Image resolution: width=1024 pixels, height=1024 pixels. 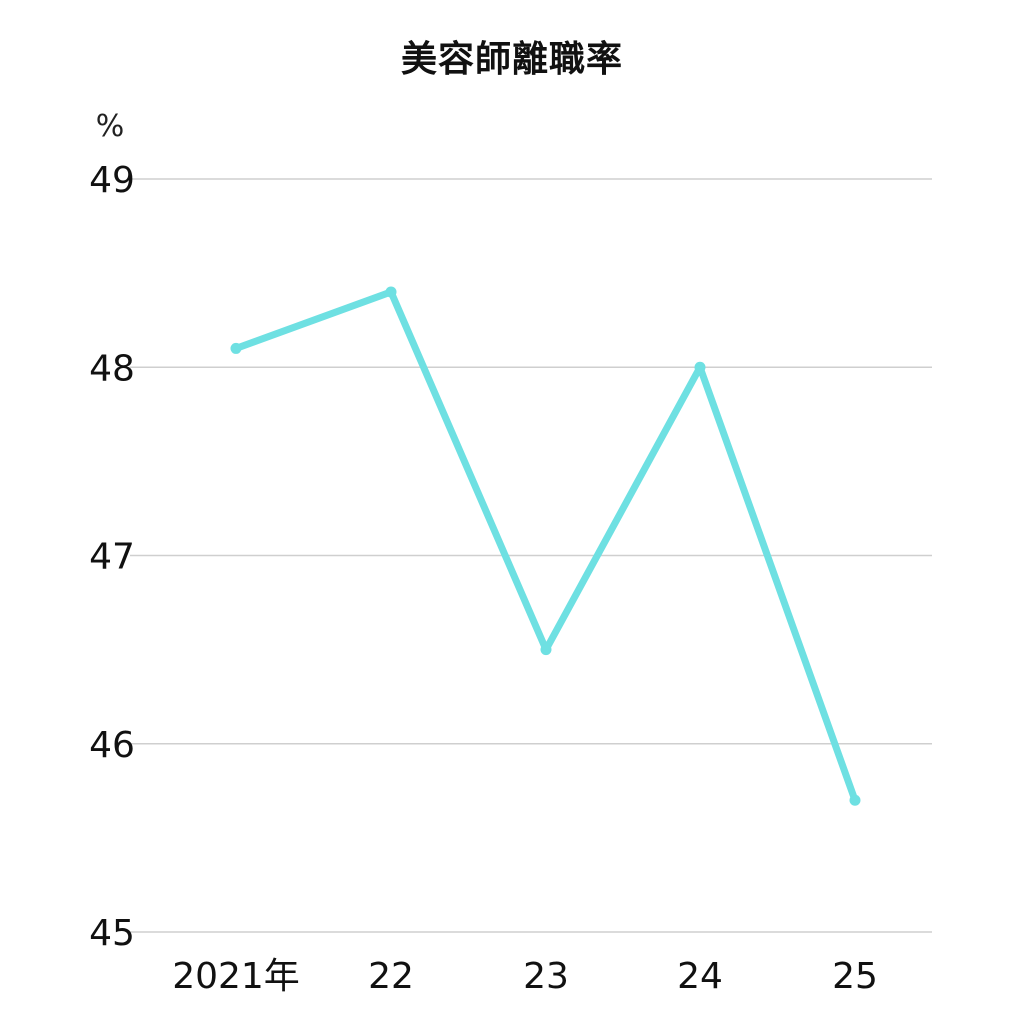 What do you see at coordinates (112, 745) in the screenshot?
I see `y-tick-label: 46` at bounding box center [112, 745].